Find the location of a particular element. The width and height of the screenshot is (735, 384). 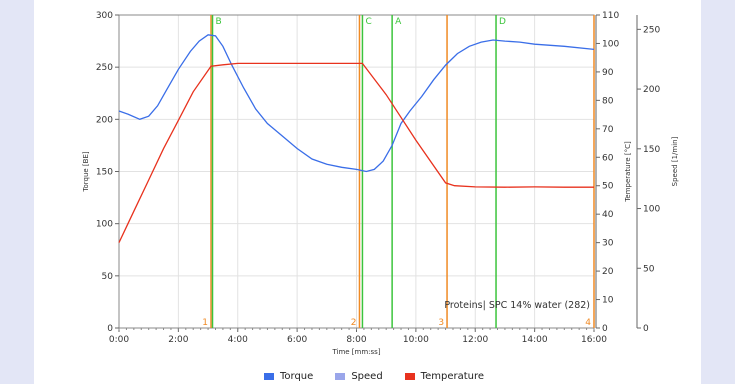

y-axis-title-speed: Speed [1/min] is located at coordinates (675, 161).